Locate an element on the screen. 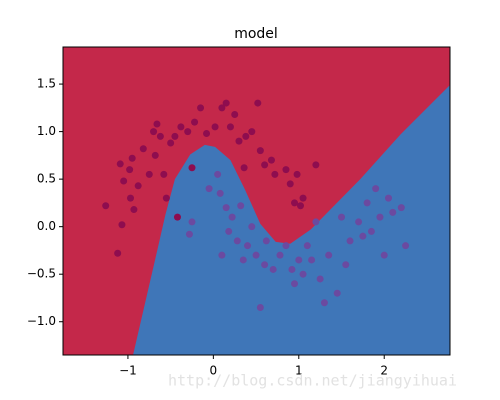 The image size is (500, 400). chart-title: model is located at coordinates (256, 34).